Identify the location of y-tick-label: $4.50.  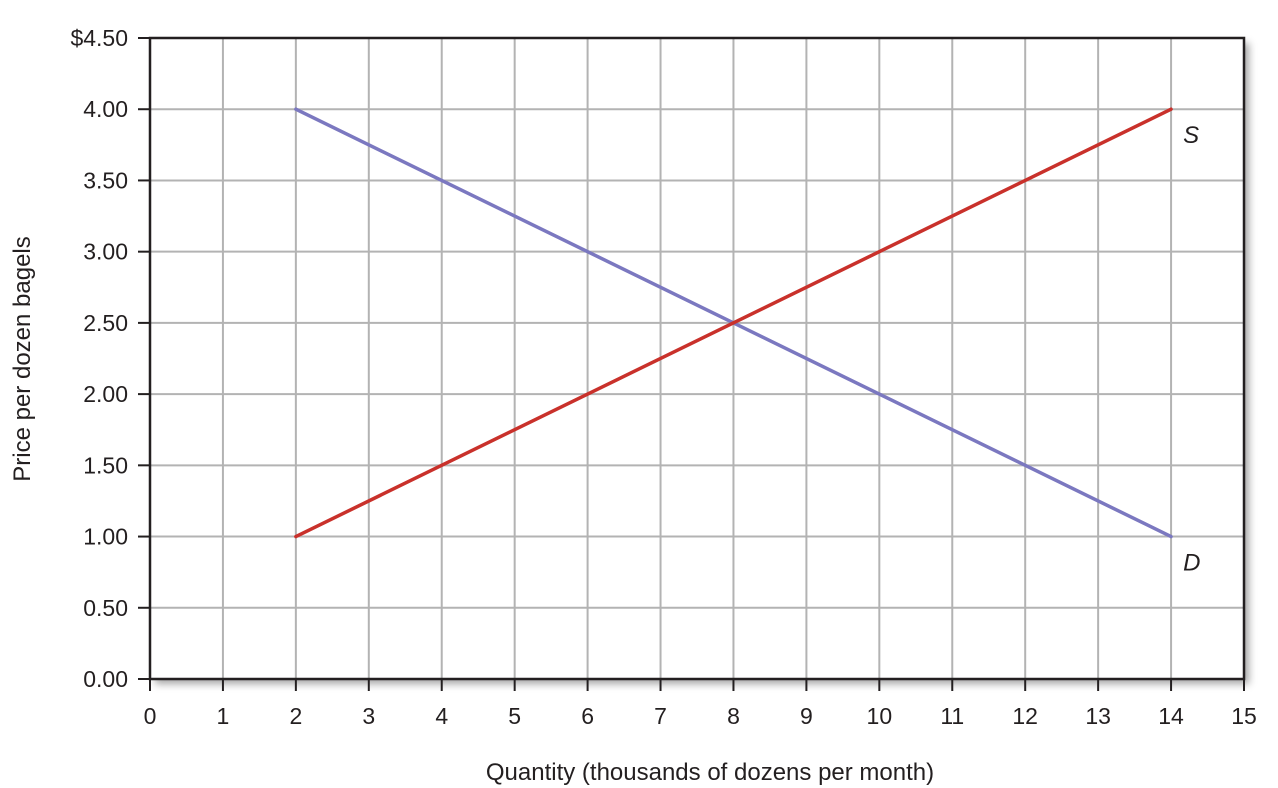
(99, 38).